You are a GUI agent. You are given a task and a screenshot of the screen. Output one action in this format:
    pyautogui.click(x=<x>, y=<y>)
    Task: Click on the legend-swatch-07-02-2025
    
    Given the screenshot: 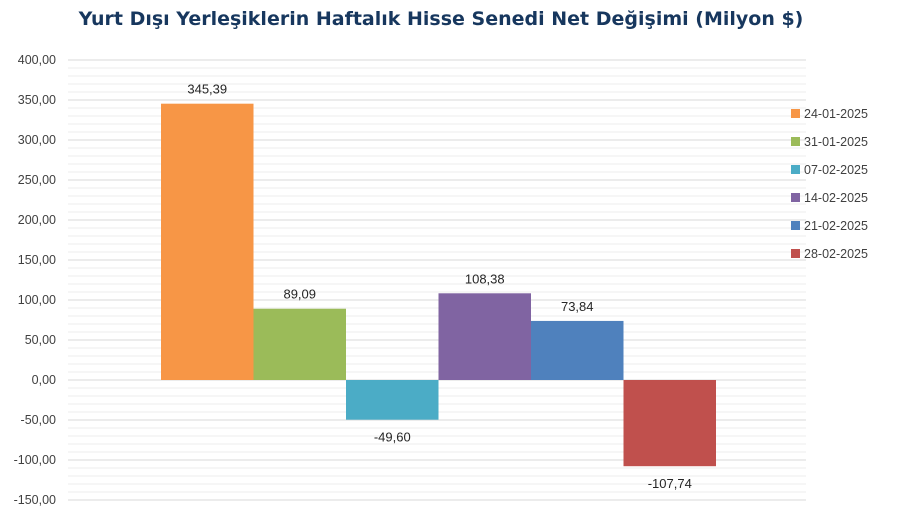 What is the action you would take?
    pyautogui.click(x=795, y=169)
    